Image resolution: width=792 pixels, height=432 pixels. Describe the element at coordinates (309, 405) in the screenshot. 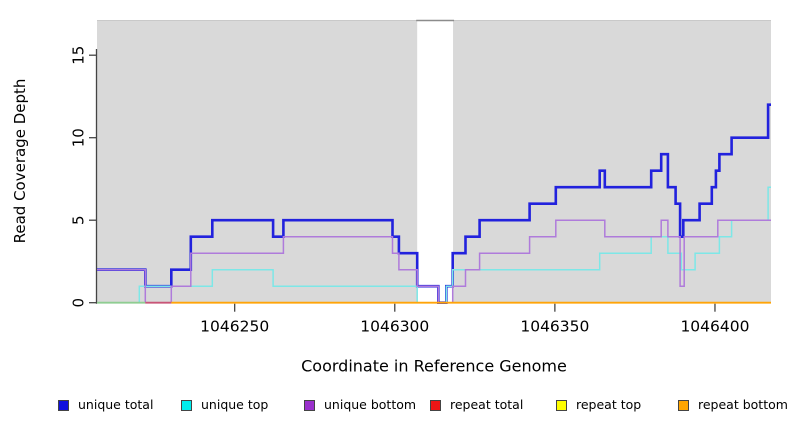

I see `legend-swatch-unique-bottom` at that location.